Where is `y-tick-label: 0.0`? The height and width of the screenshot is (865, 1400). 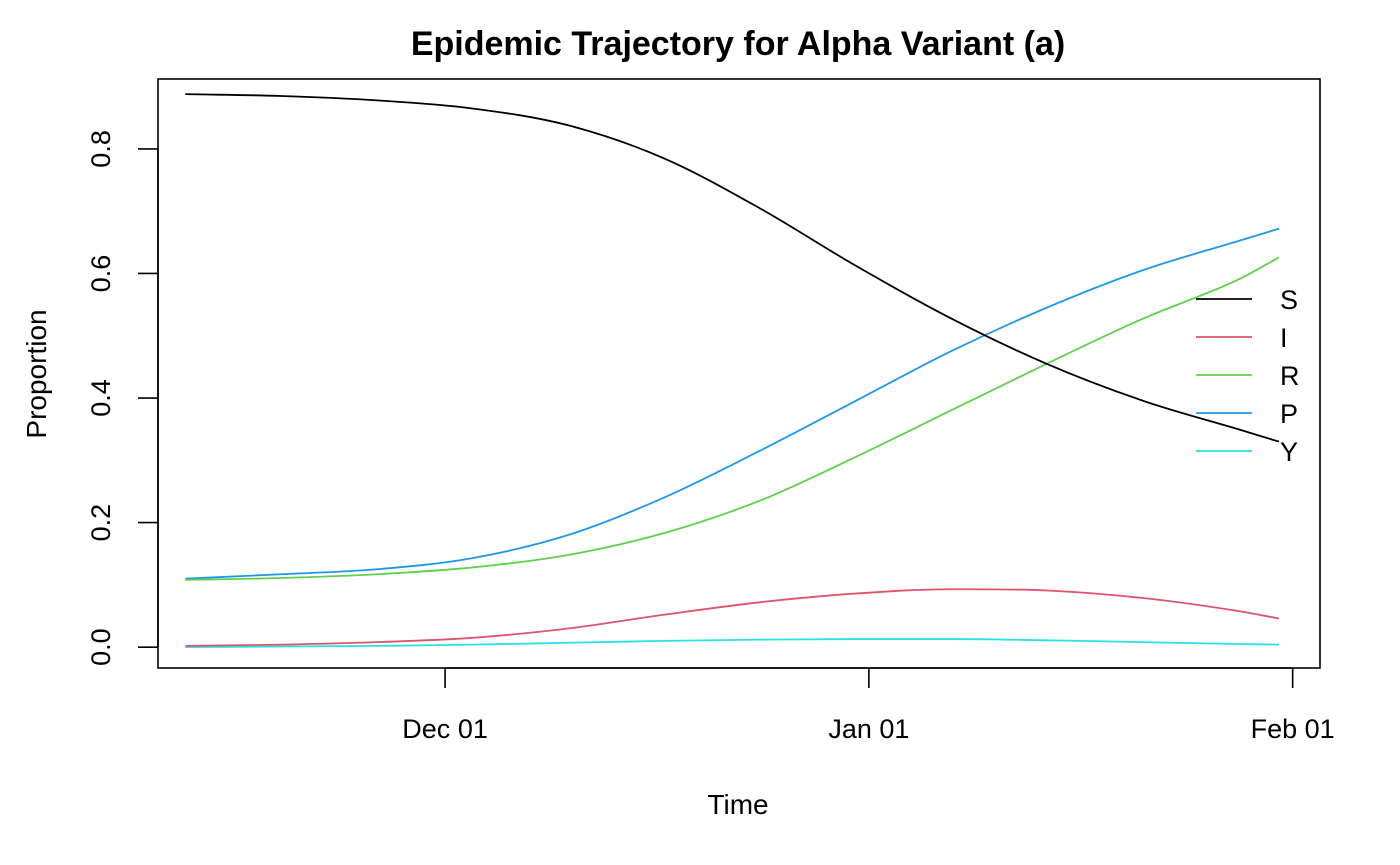
y-tick-label: 0.0 is located at coordinates (101, 647).